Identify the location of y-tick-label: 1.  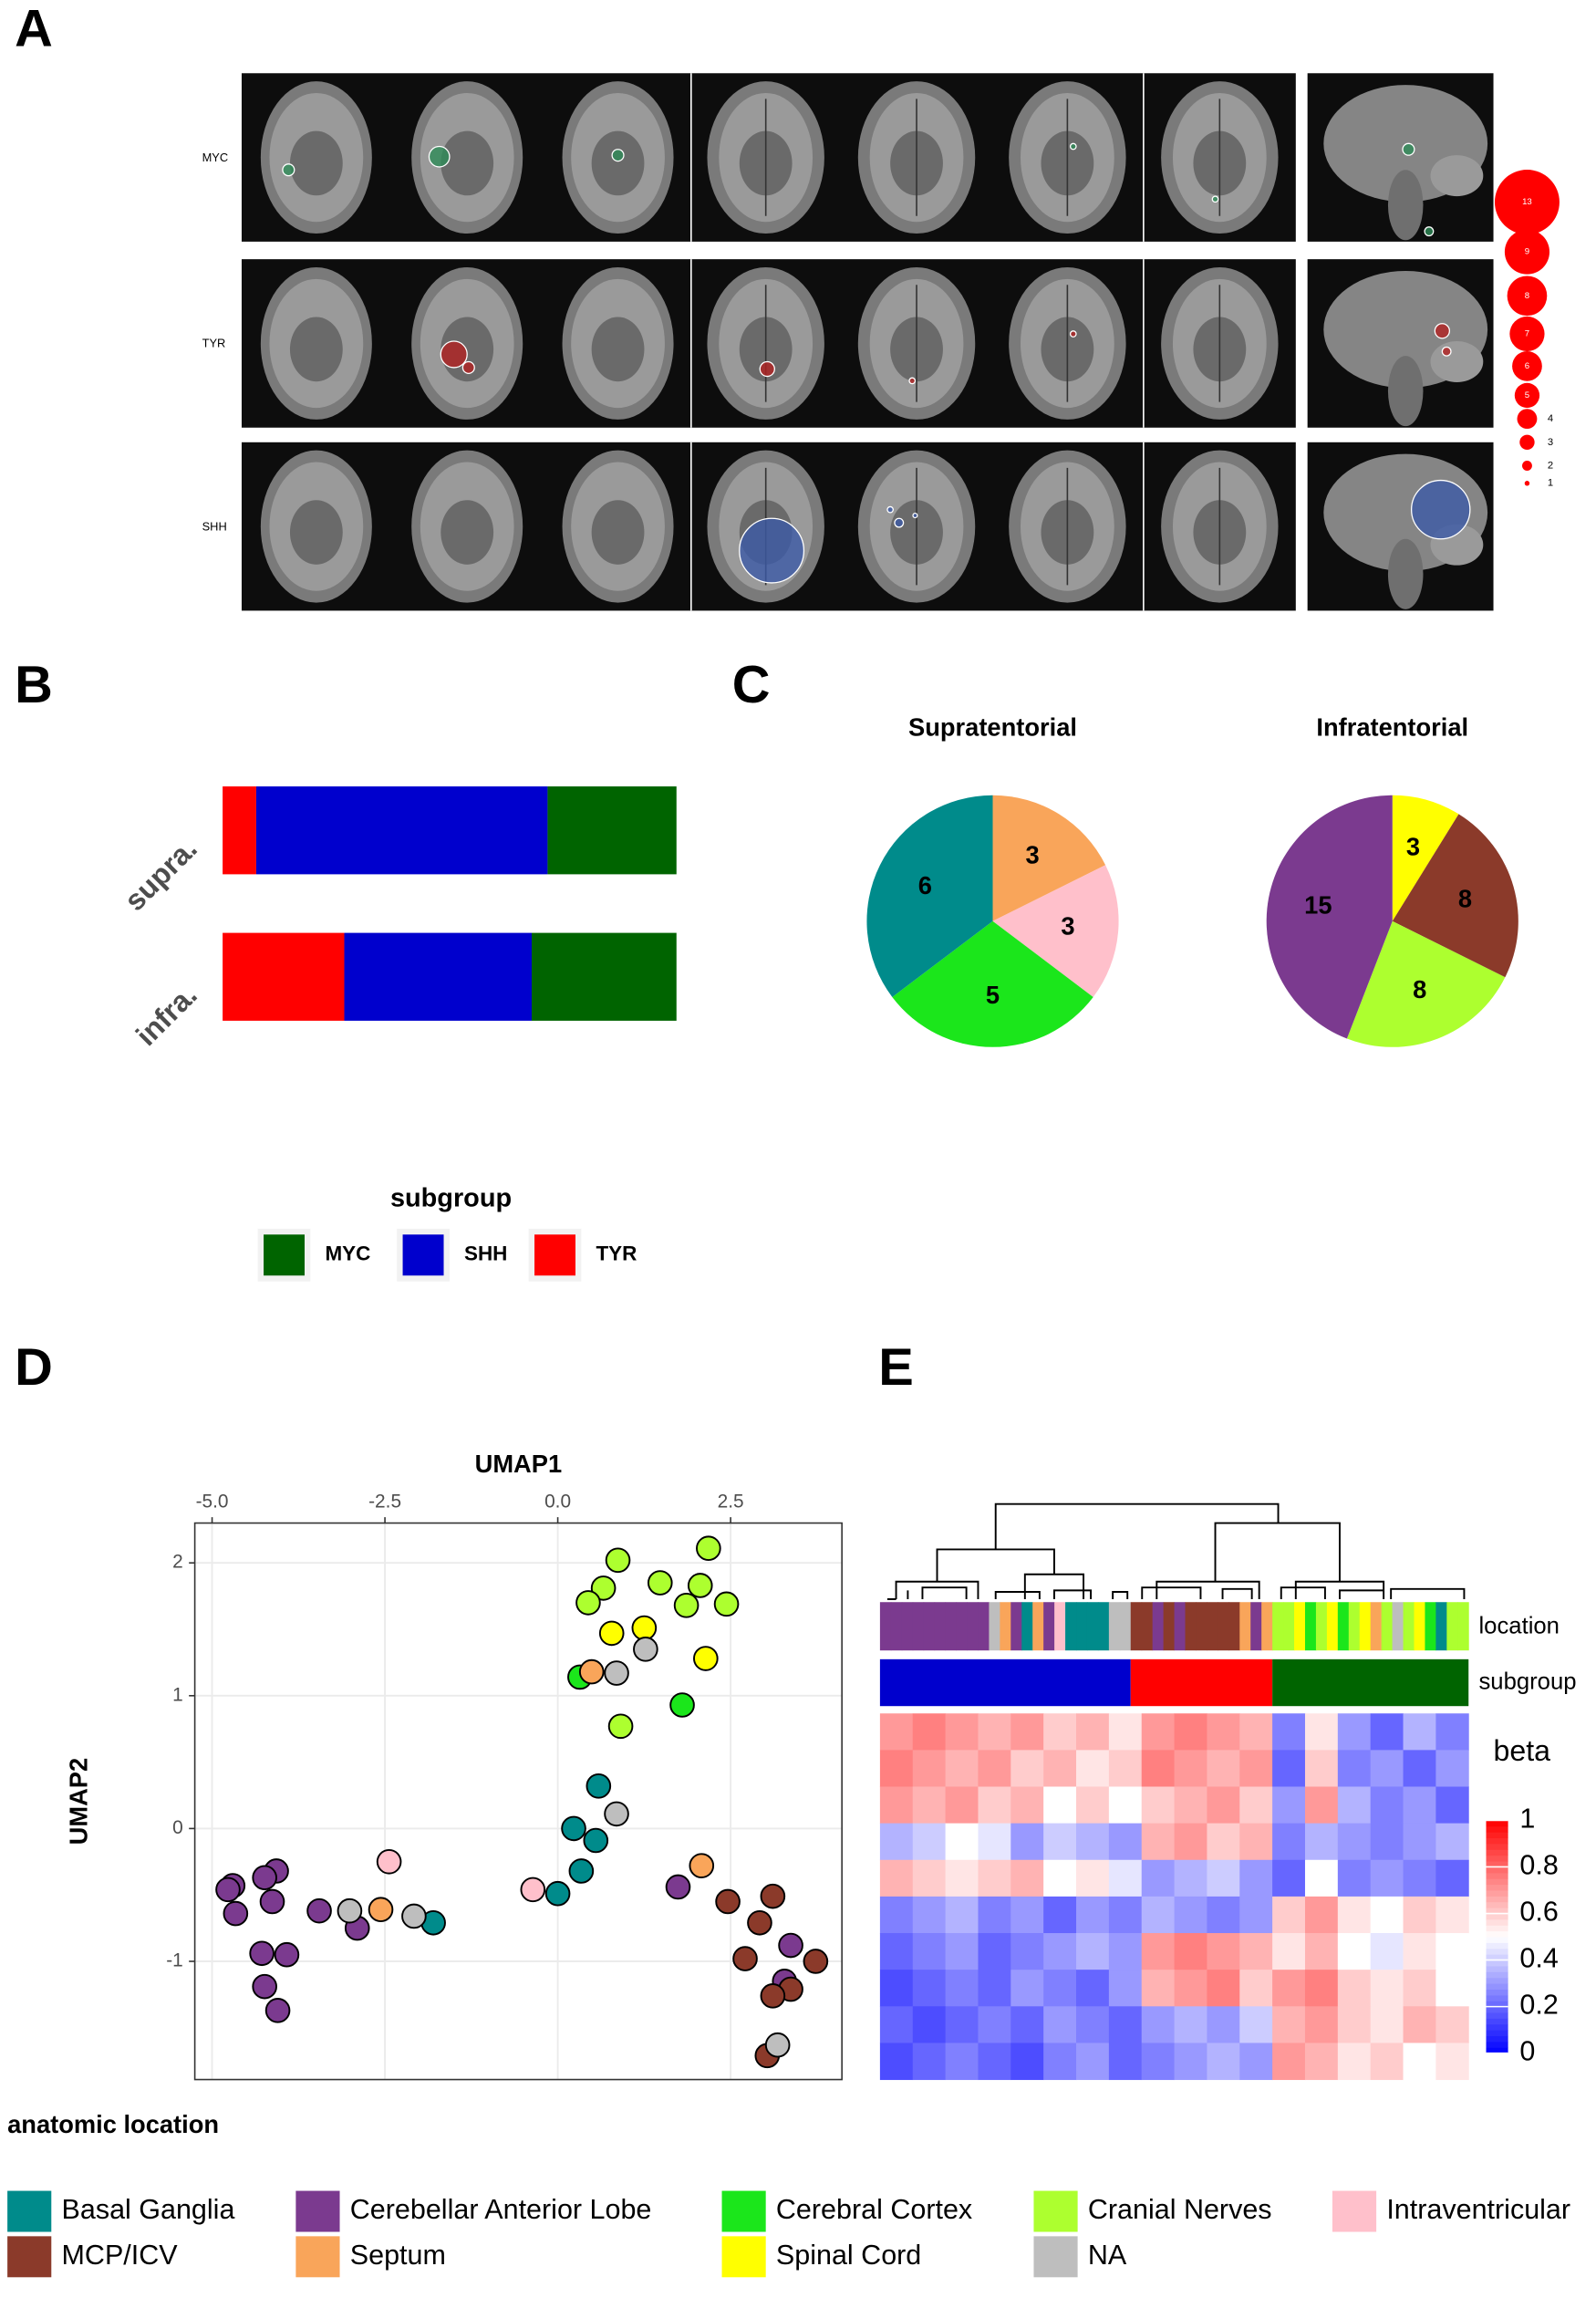
(178, 1694).